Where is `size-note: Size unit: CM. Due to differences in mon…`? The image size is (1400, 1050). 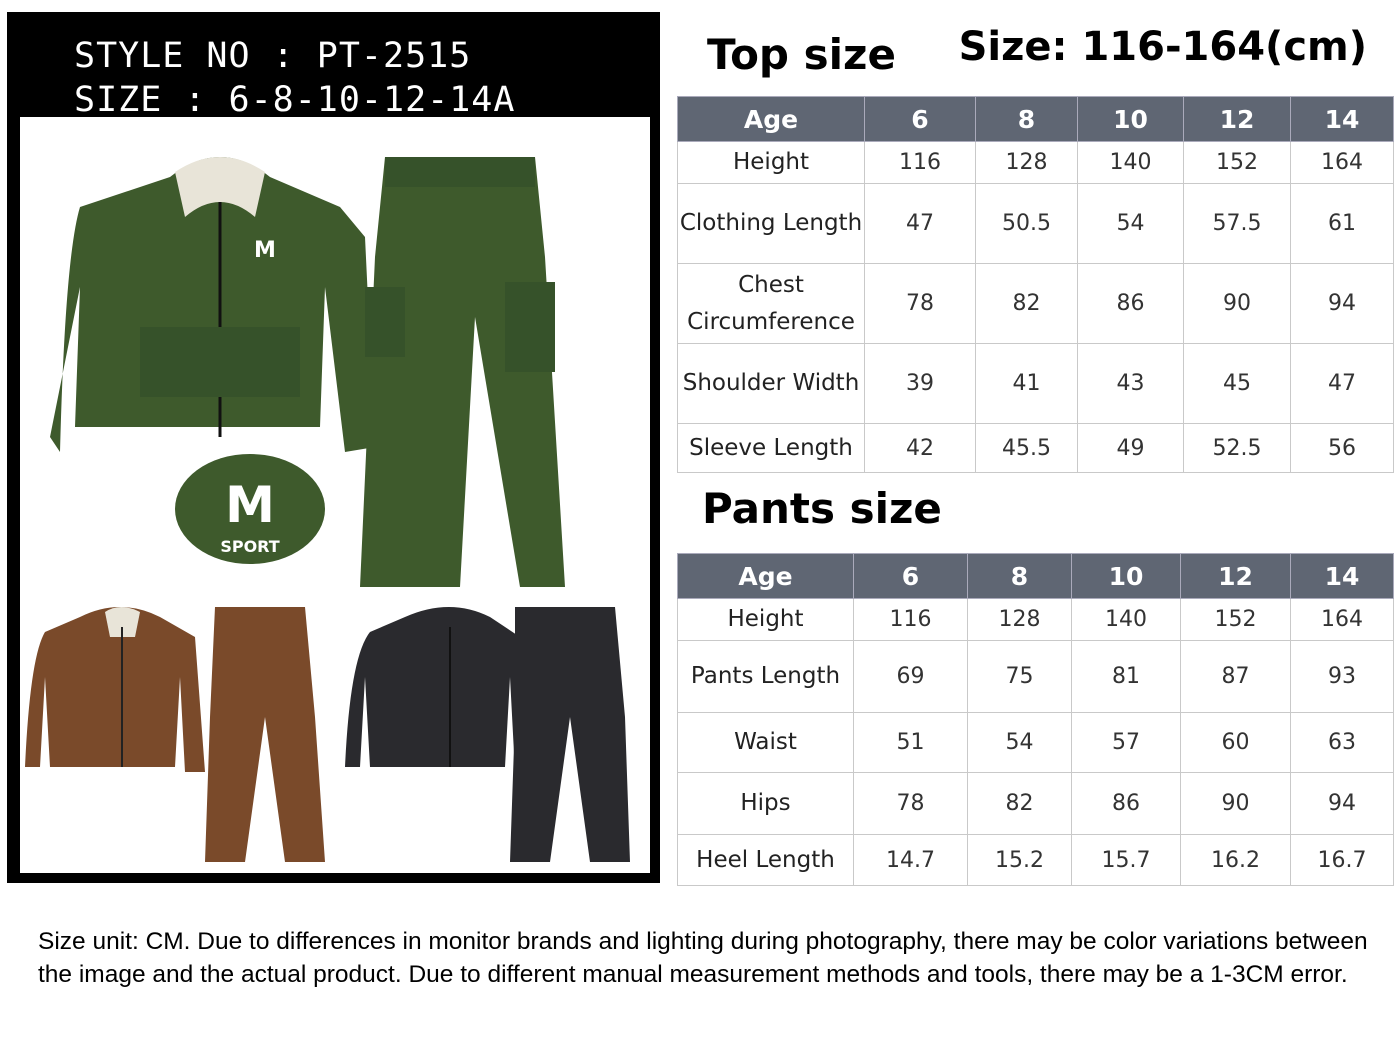 size-note: Size unit: CM. Due to differences in mon… is located at coordinates (703, 958).